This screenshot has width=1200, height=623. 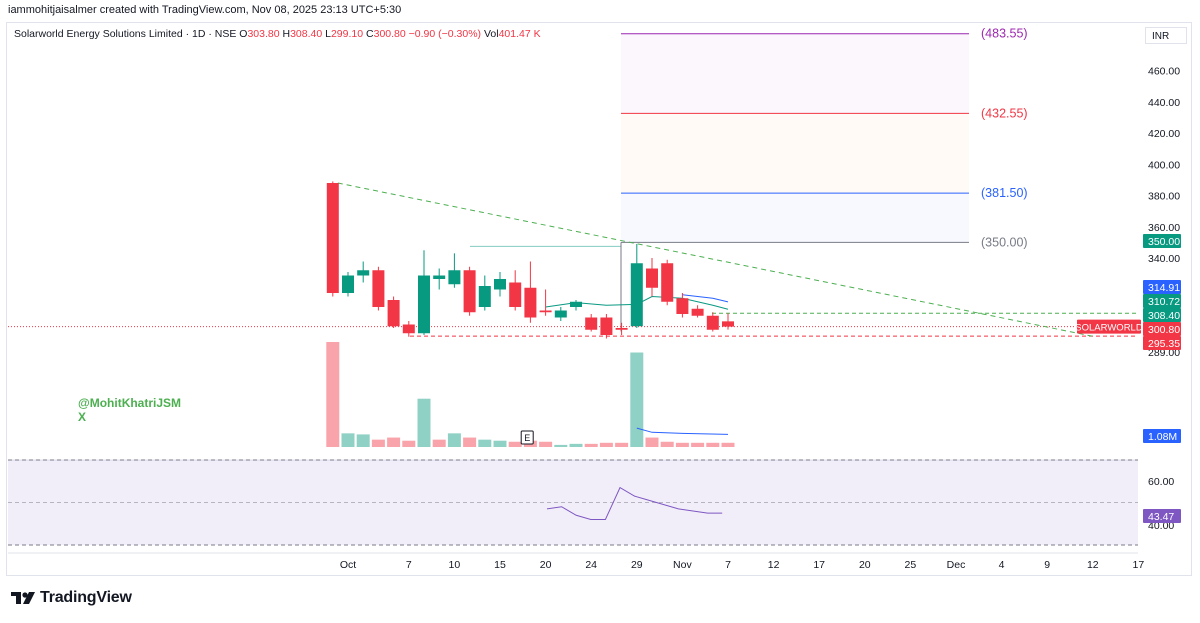 What do you see at coordinates (500, 565) in the screenshot?
I see `time-tick: 15` at bounding box center [500, 565].